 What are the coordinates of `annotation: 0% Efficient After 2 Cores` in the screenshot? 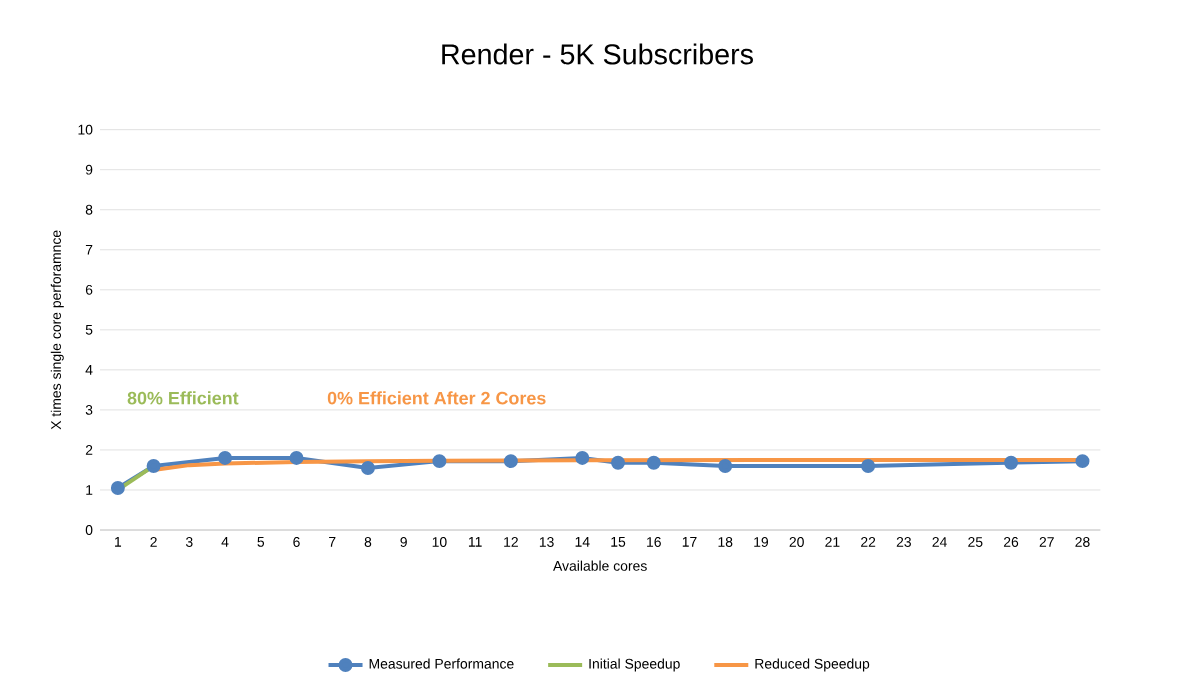 It's located at (436, 398).